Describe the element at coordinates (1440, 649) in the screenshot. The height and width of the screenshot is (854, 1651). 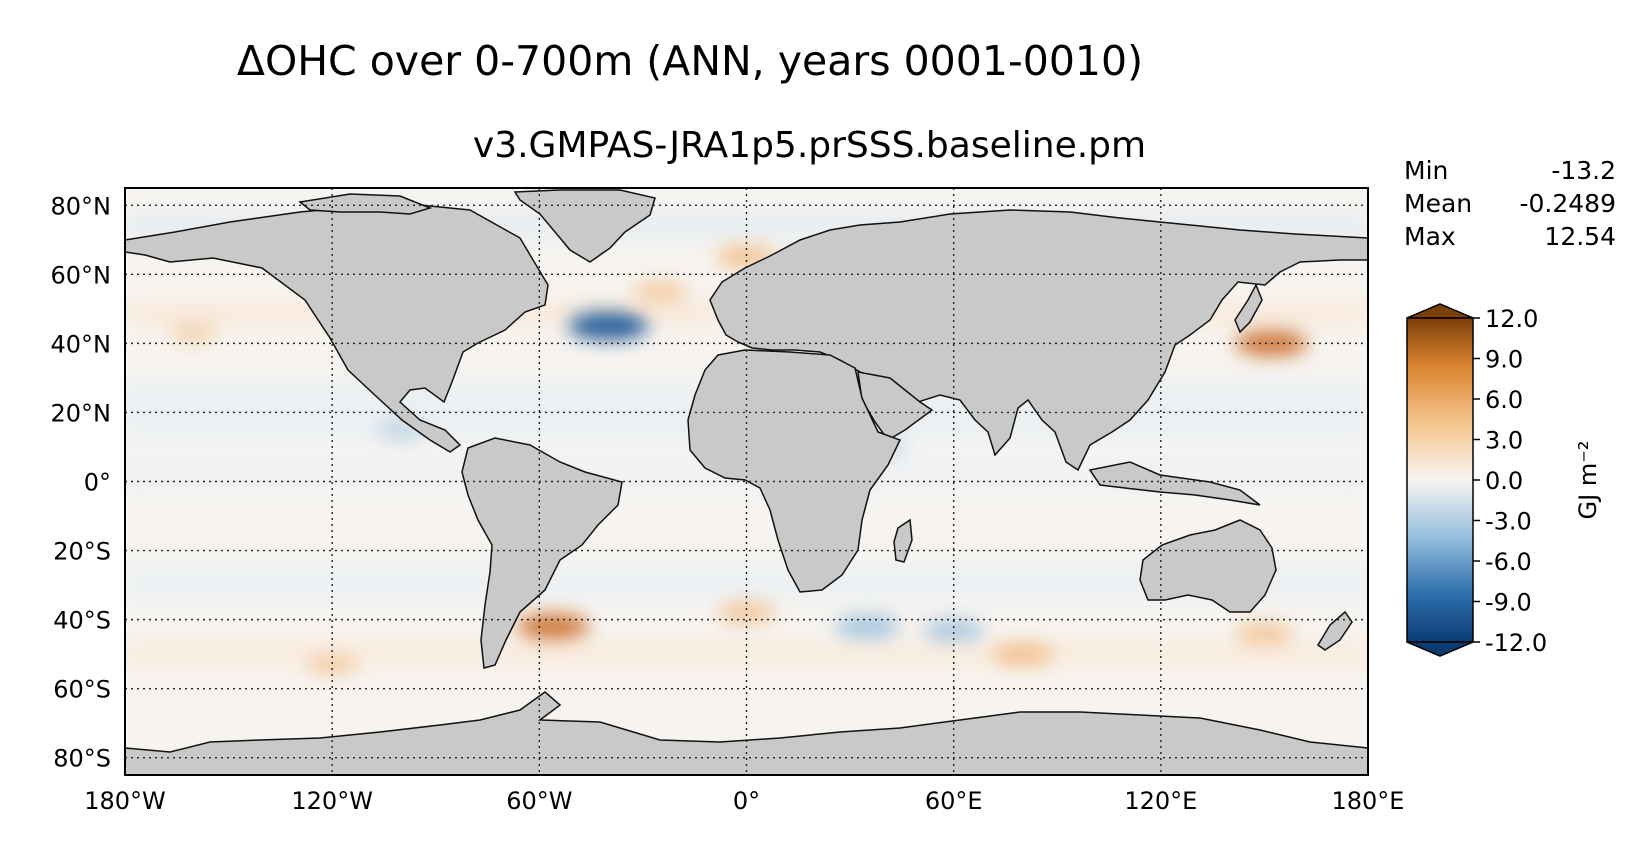
I see `colorbar-lower-extend` at that location.